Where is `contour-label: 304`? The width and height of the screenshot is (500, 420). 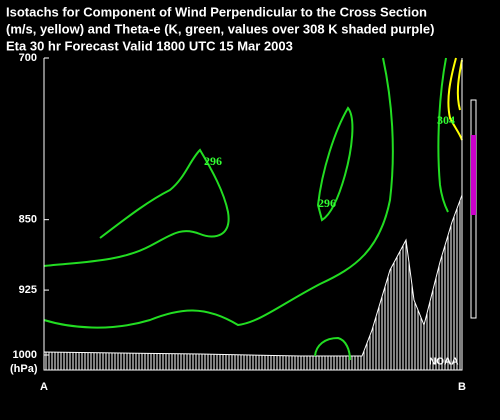
contour-label: 304 is located at coordinates (446, 120).